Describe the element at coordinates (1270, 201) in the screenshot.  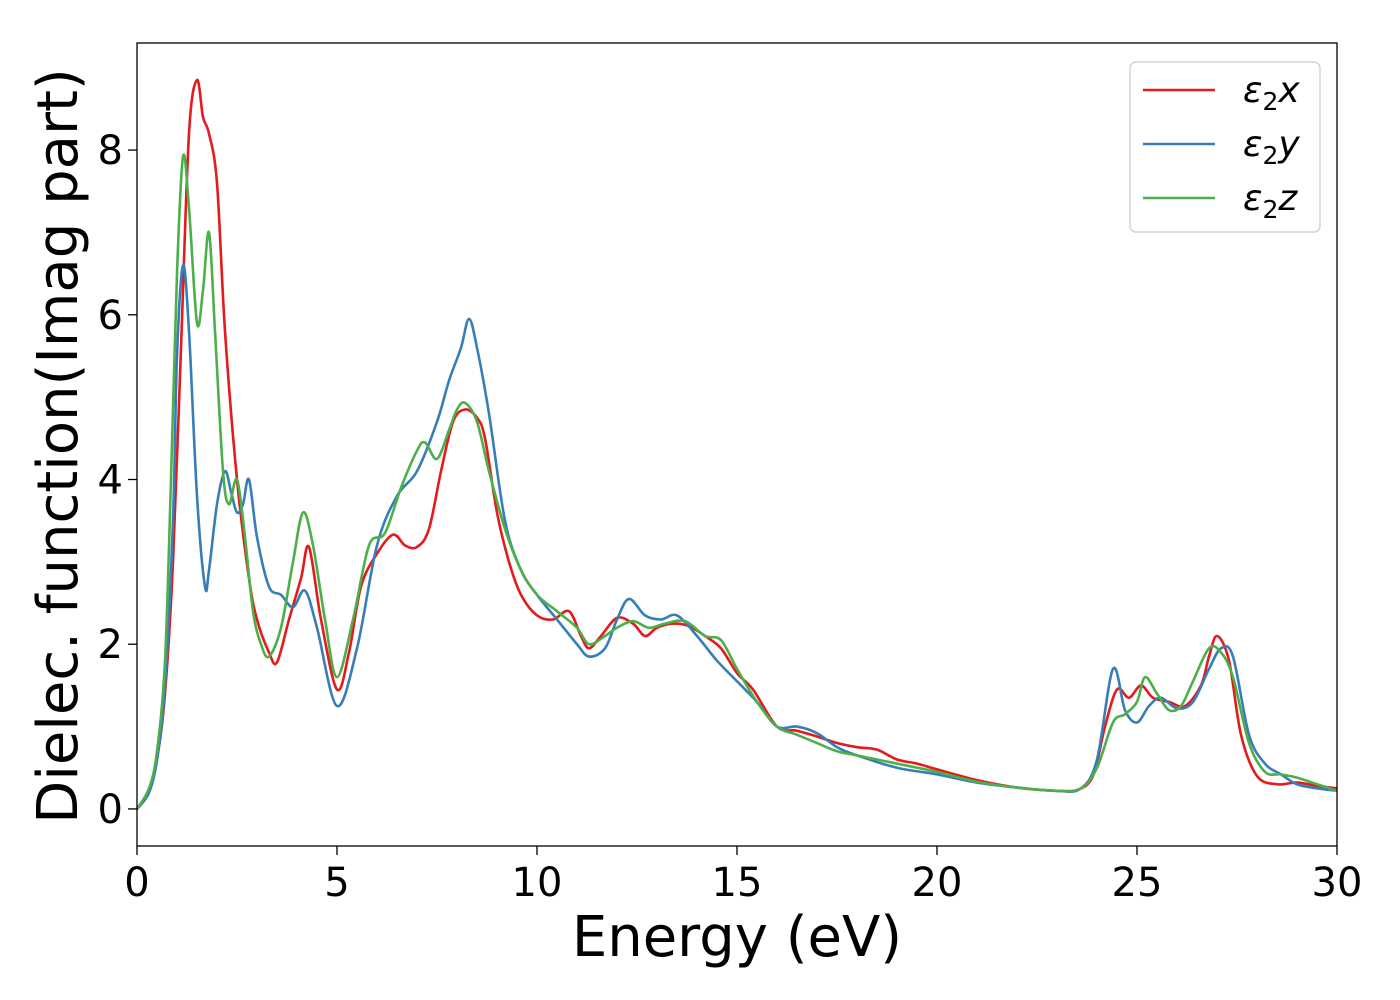
I see `legend-label-z: ε2z` at that location.